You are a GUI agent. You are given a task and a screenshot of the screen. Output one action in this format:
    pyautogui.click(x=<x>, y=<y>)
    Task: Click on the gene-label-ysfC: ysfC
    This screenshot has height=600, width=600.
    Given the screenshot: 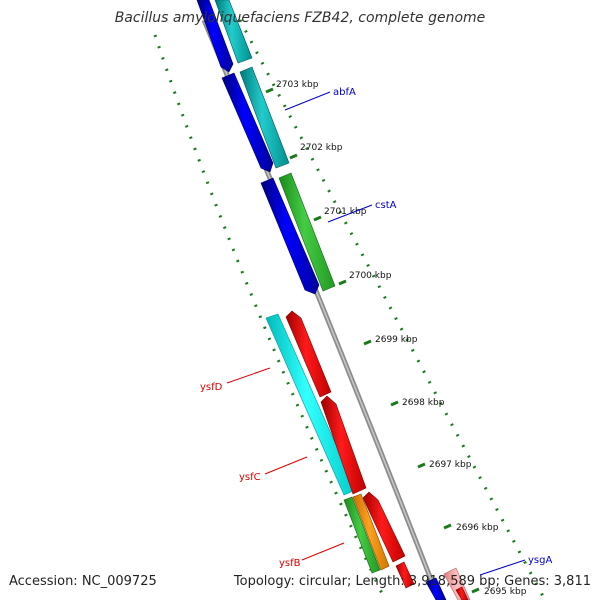 What is the action you would take?
    pyautogui.click(x=250, y=477)
    